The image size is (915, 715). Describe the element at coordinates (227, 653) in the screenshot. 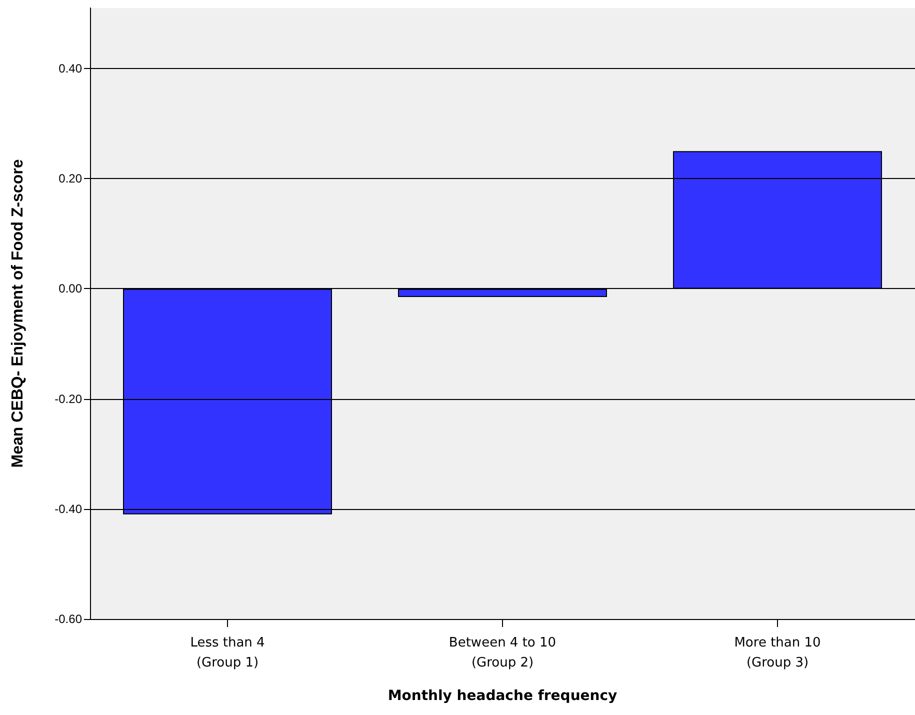

I see `x-tick-label: Less than 4 (Group 1)` at that location.